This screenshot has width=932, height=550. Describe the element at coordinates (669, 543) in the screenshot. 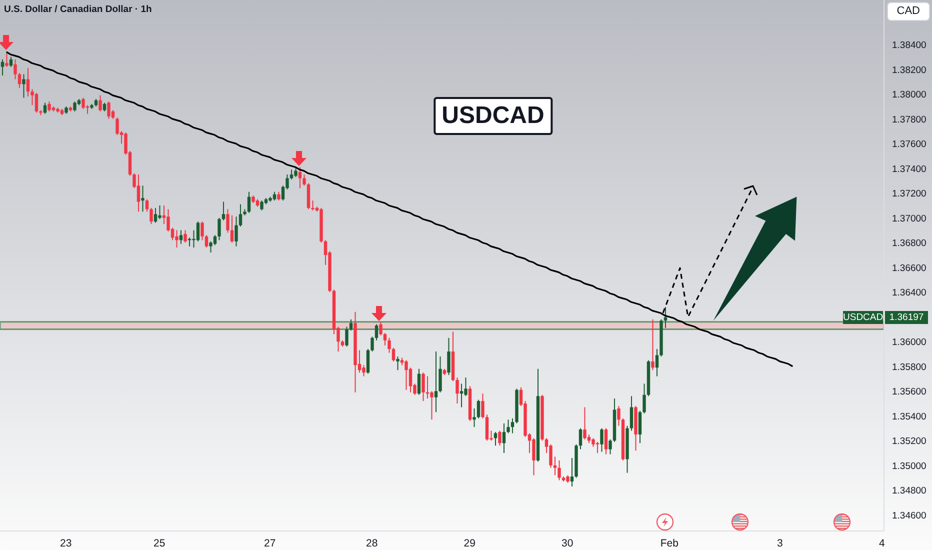

I see `x-tick-label: Feb` at that location.